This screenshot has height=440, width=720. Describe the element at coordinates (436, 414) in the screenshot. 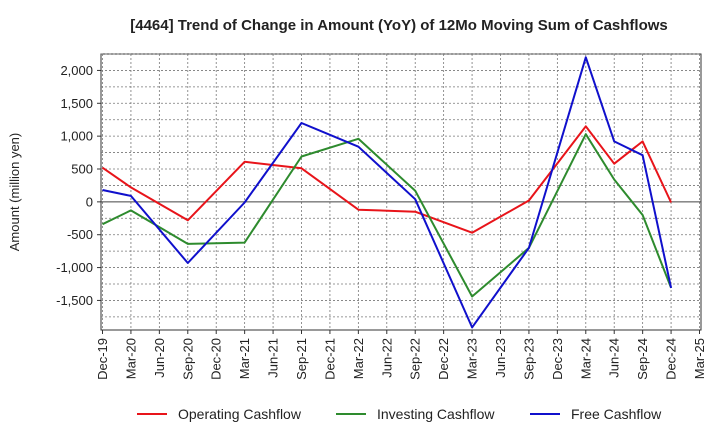

I see `legend-label-investing-cashflow: Investing Cashflow` at that location.